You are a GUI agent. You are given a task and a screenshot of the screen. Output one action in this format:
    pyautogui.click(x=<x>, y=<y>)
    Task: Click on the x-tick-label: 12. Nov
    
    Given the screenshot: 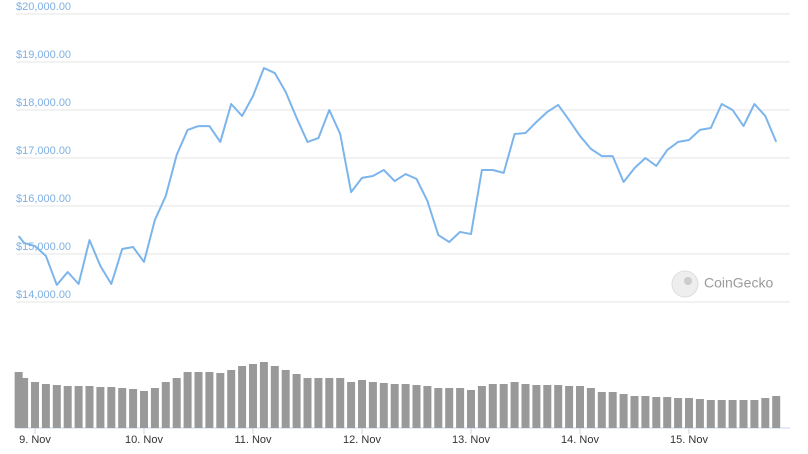 What is the action you would take?
    pyautogui.click(x=362, y=440)
    